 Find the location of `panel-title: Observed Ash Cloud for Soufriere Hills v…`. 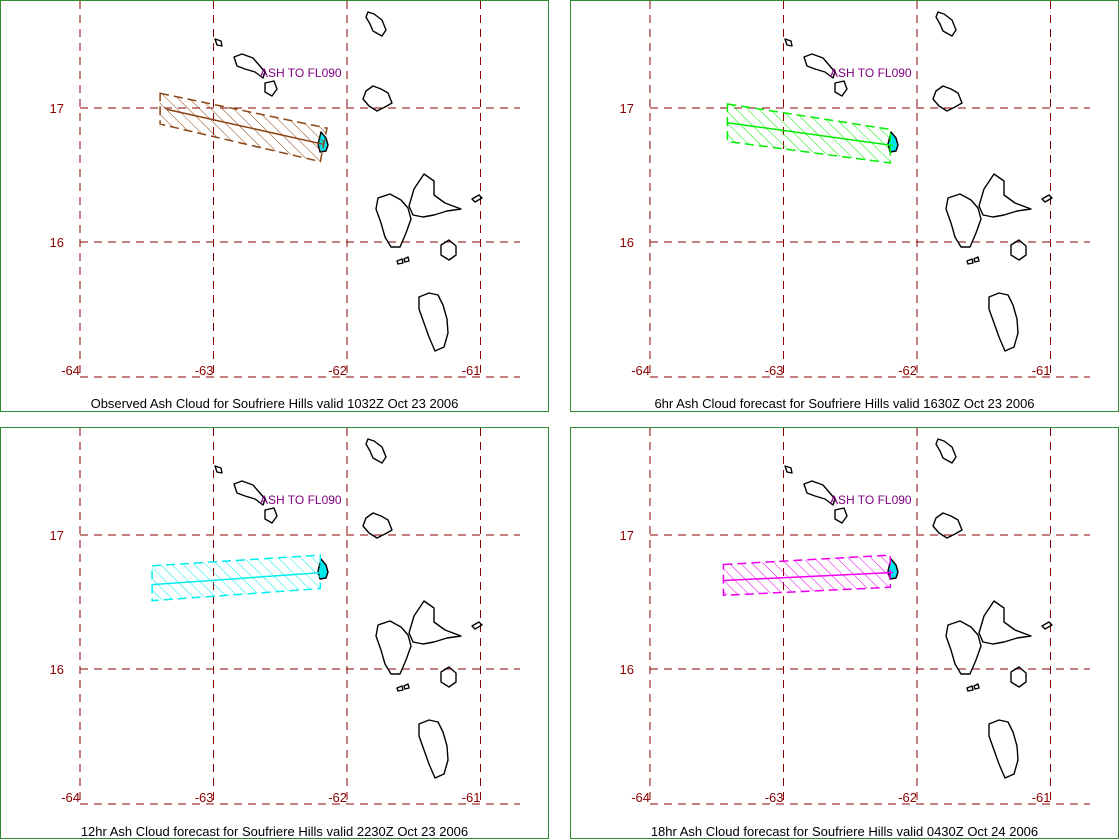

panel-title: Observed Ash Cloud for Soufriere Hills v… is located at coordinates (274, 403).